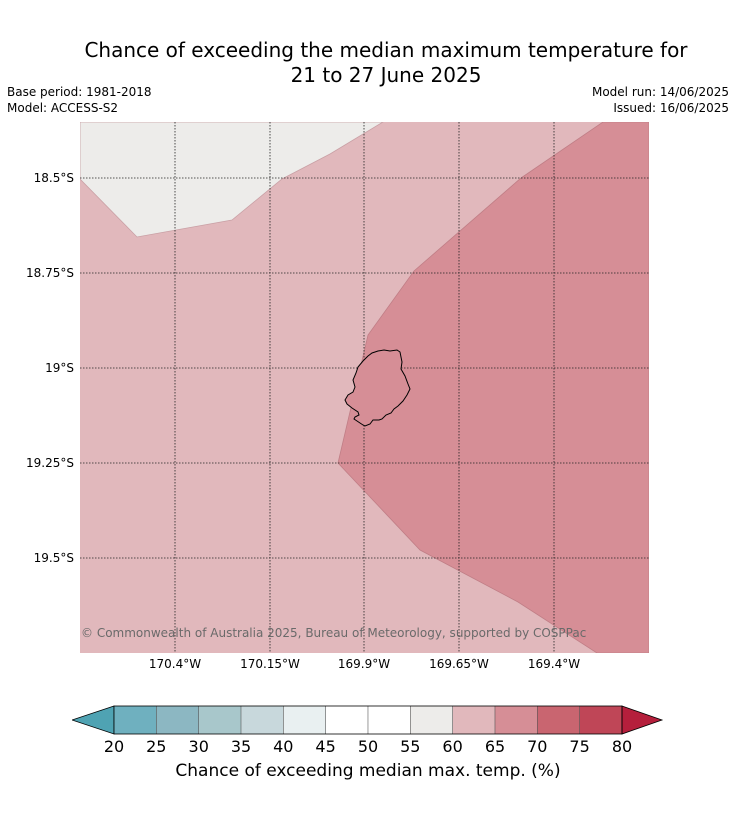 Image resolution: width=736 pixels, height=816 pixels. What do you see at coordinates (671, 108) in the screenshot?
I see `issued-date: Issued: 16/06/2025` at bounding box center [671, 108].